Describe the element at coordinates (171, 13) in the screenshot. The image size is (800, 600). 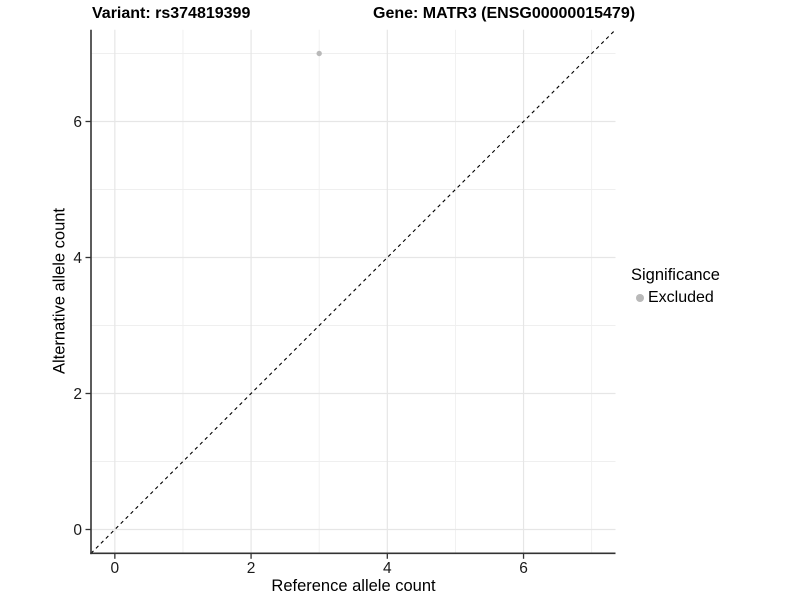
I see `chart-title-variant: Variant: rs374819399` at that location.